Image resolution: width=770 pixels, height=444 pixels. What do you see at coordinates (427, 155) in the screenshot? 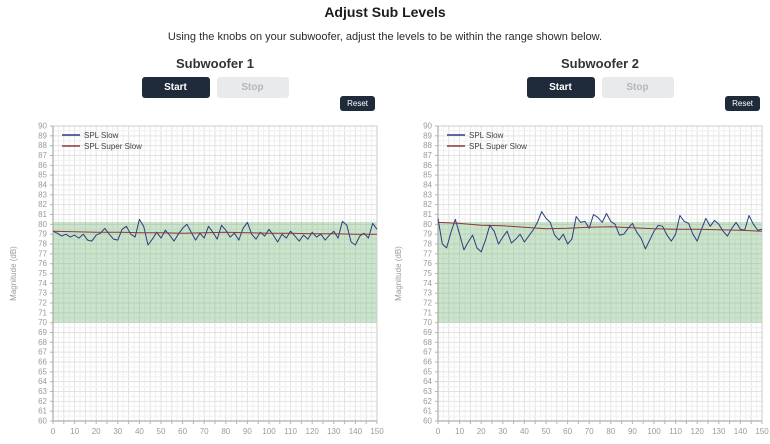
I see `svg-text: 87` at bounding box center [427, 155].